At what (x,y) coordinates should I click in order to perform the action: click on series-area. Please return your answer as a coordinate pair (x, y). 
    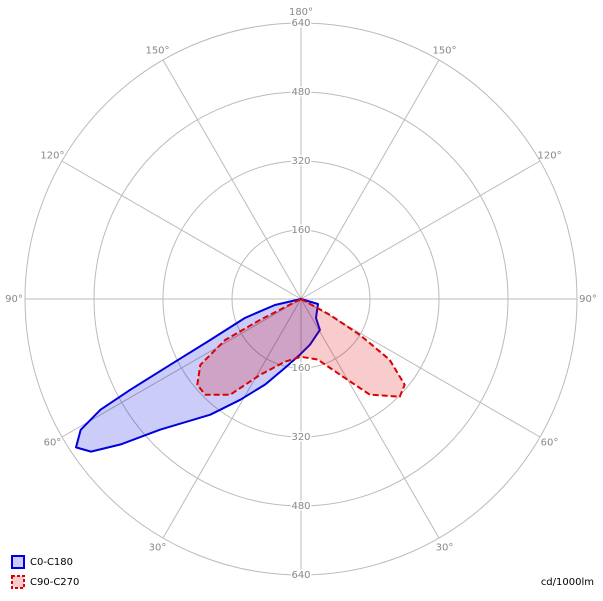
    Looking at the image, I should click on (301, 348).